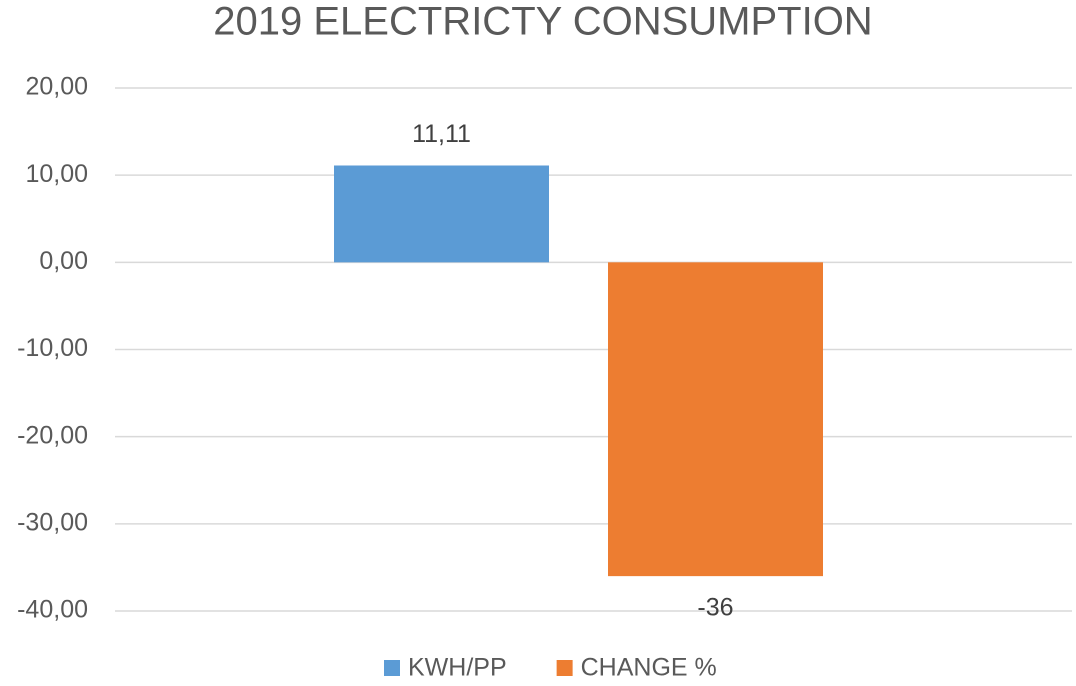 The image size is (1076, 686). Describe the element at coordinates (56, 174) in the screenshot. I see `y-tick-label: 10,00` at that location.